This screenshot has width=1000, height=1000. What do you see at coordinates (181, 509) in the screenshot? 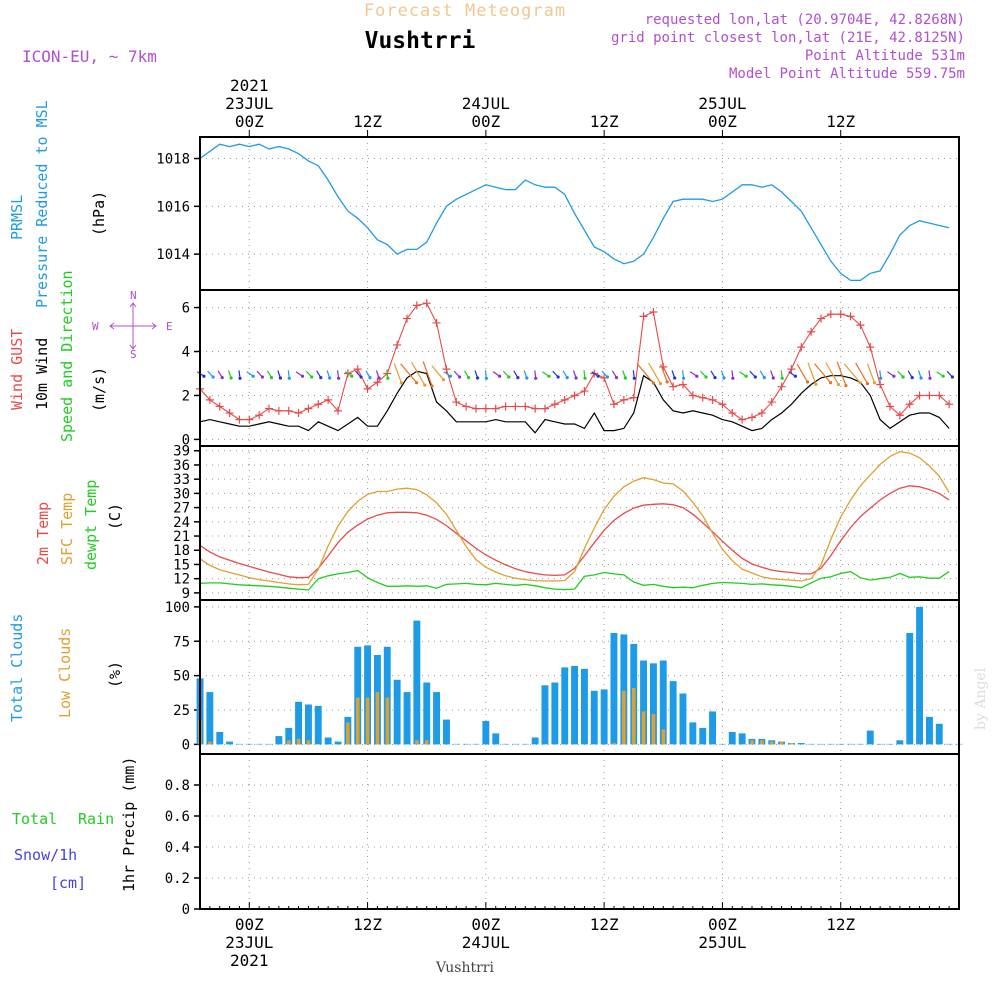
I see `y-tick-label: 27` at bounding box center [181, 509].